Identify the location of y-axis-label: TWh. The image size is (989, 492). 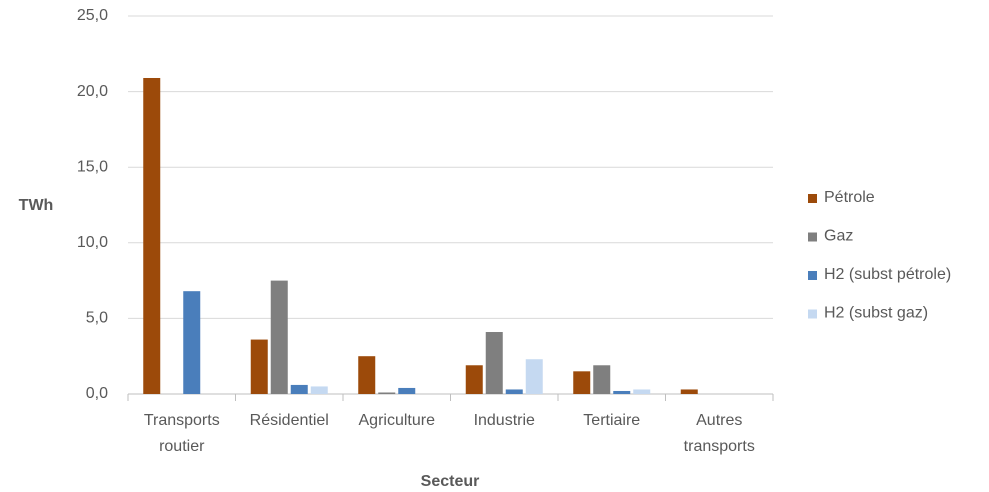
(36, 205).